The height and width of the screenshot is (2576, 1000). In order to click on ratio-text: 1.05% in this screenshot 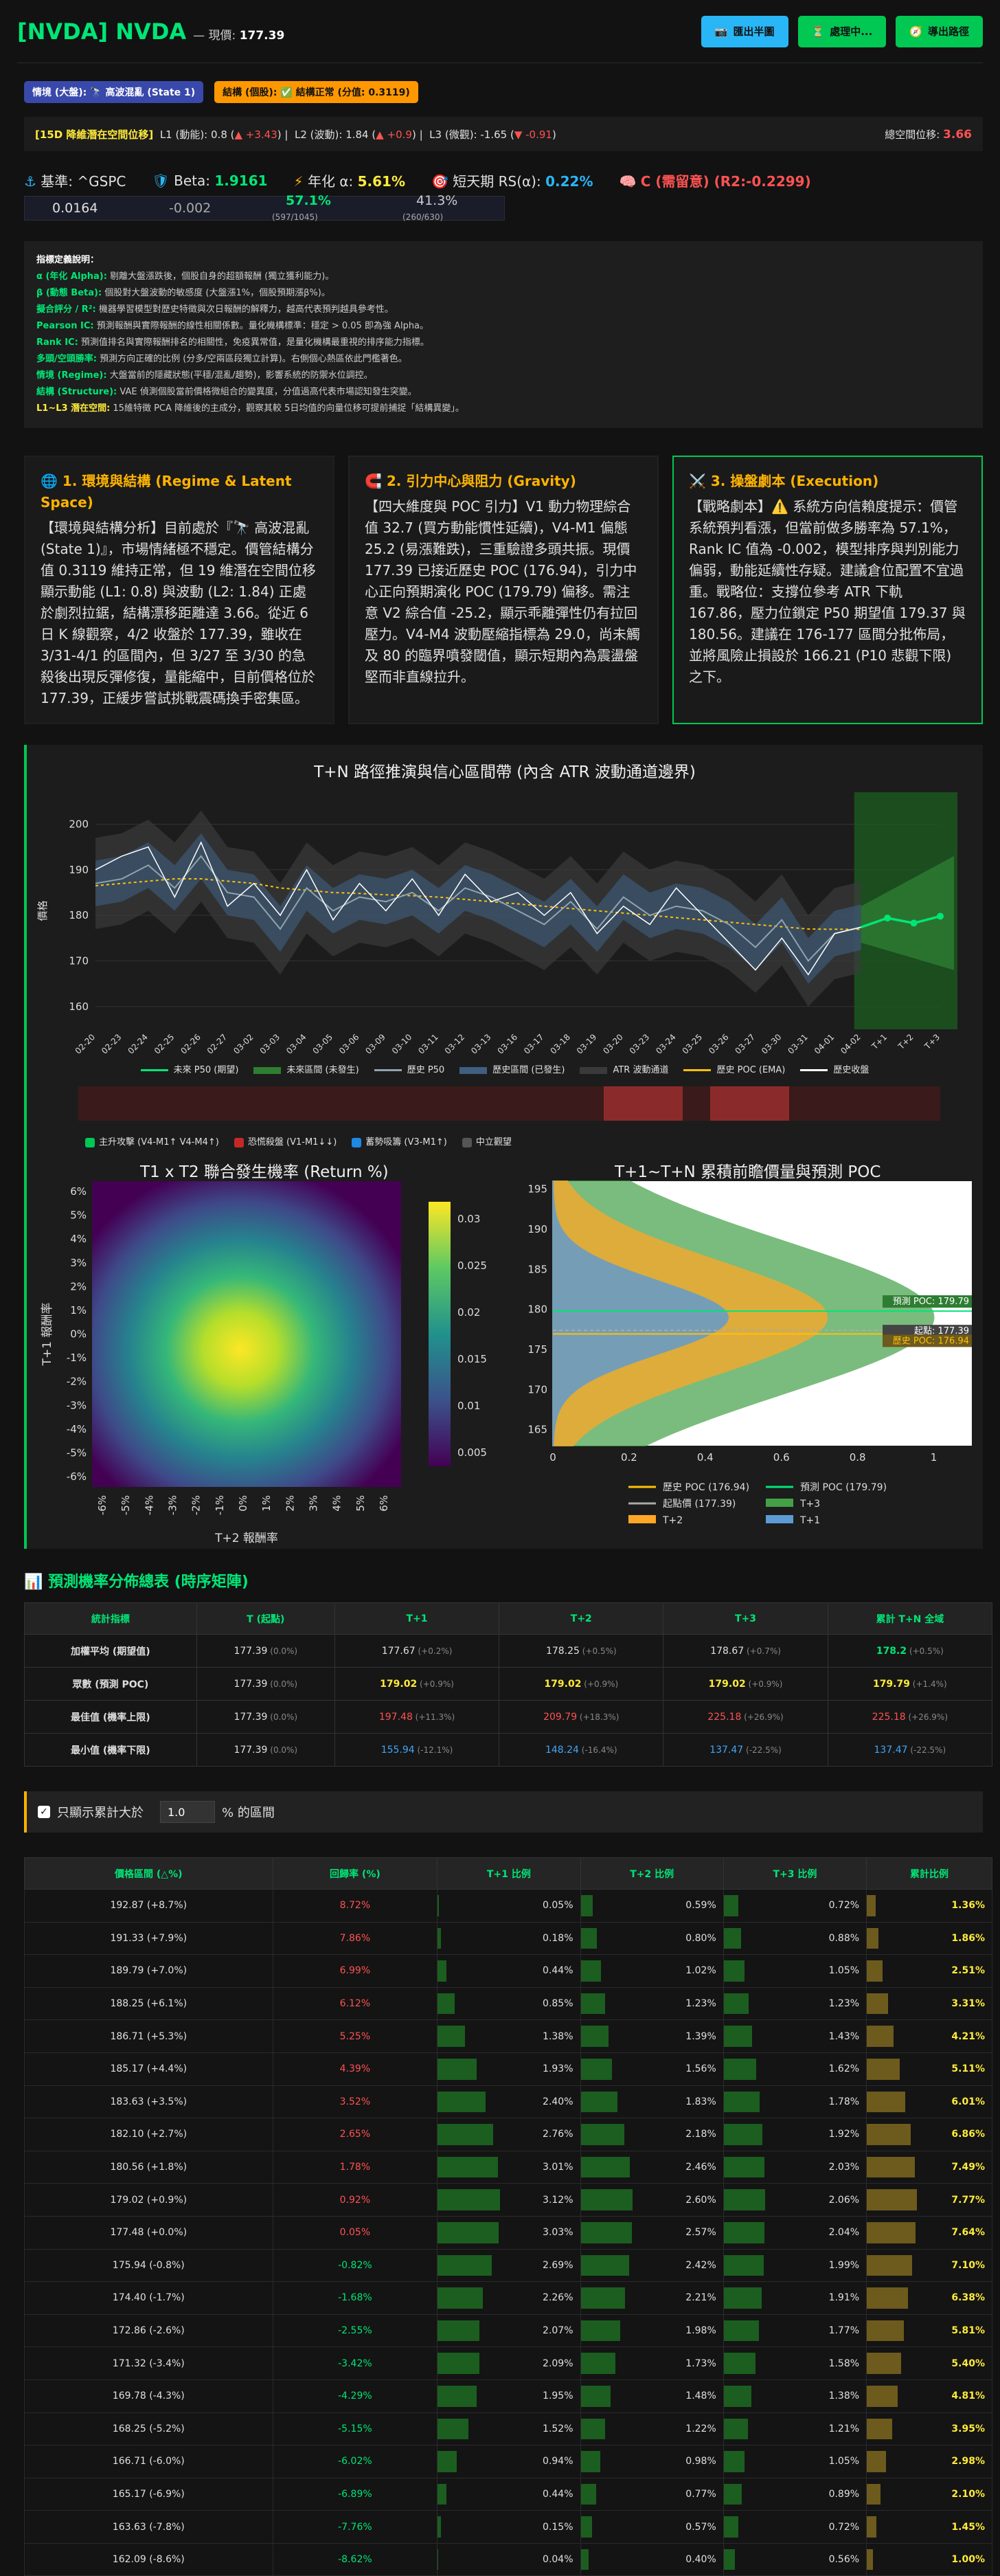, I will do `click(844, 2461)`.